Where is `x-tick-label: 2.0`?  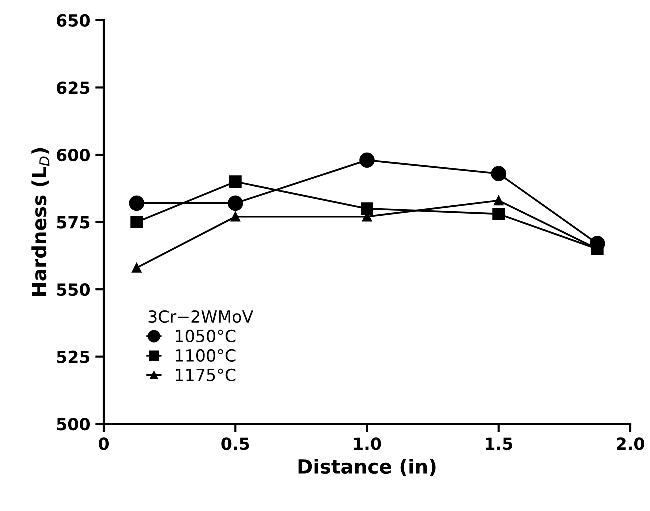
x-tick-label: 2.0 is located at coordinates (630, 444).